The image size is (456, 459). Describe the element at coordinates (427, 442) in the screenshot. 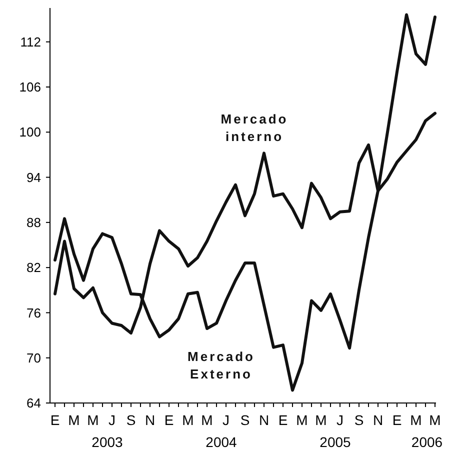

I see `text: 2006` at that location.